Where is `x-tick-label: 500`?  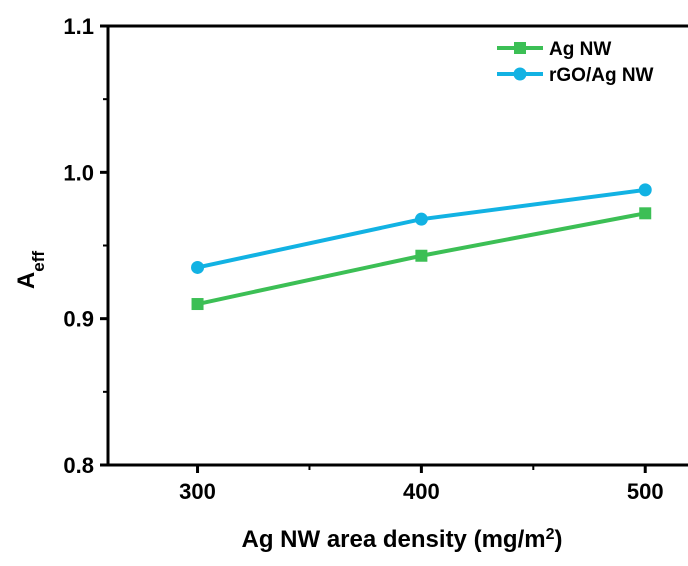 x-tick-label: 500 is located at coordinates (645, 491).